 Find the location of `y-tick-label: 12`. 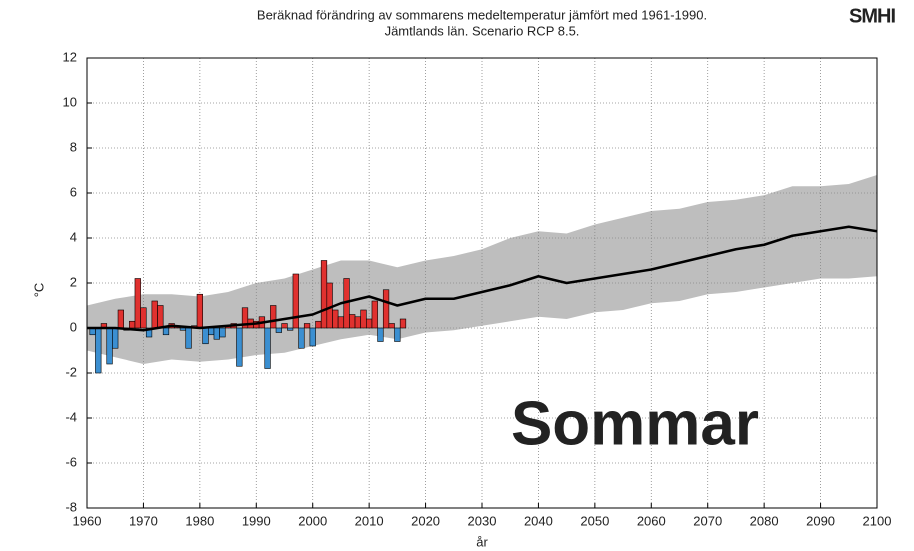

y-tick-label: 12 is located at coordinates (70, 56).